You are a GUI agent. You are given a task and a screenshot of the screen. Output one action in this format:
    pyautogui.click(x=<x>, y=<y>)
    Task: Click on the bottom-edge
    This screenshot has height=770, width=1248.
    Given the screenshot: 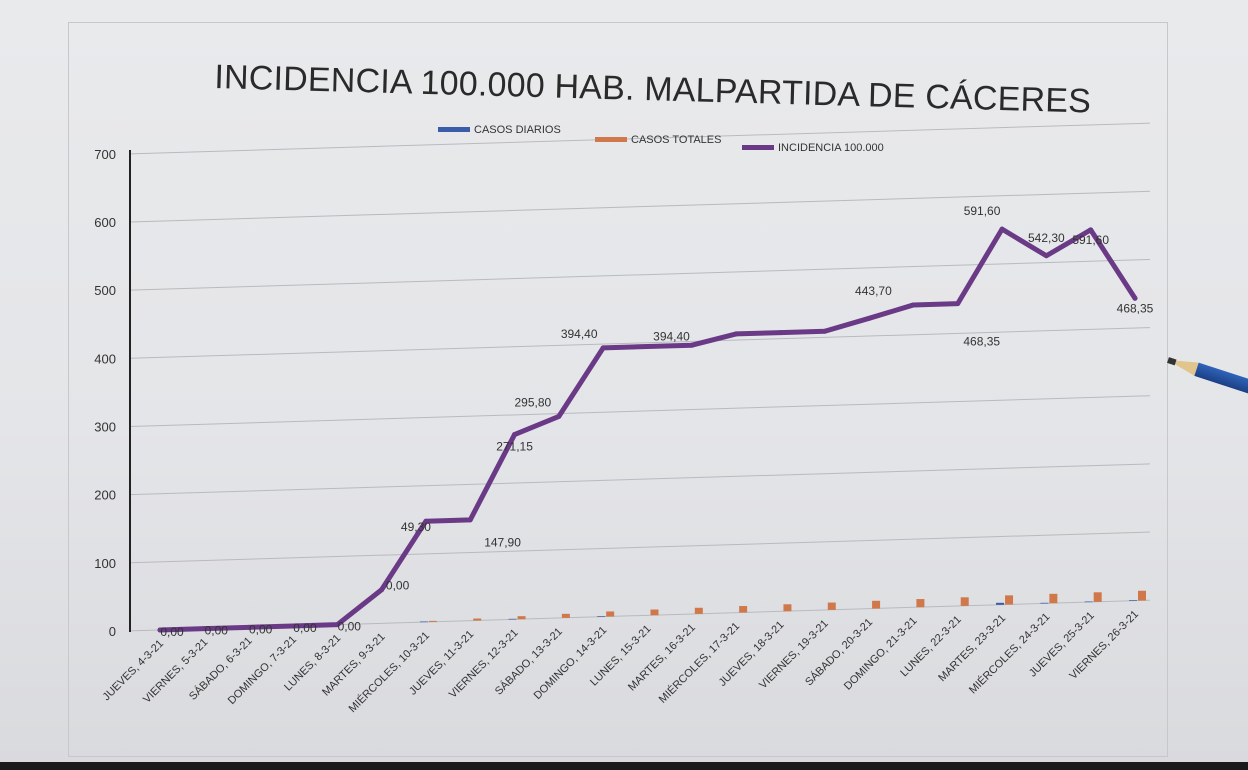 What is the action you would take?
    pyautogui.click(x=624, y=766)
    